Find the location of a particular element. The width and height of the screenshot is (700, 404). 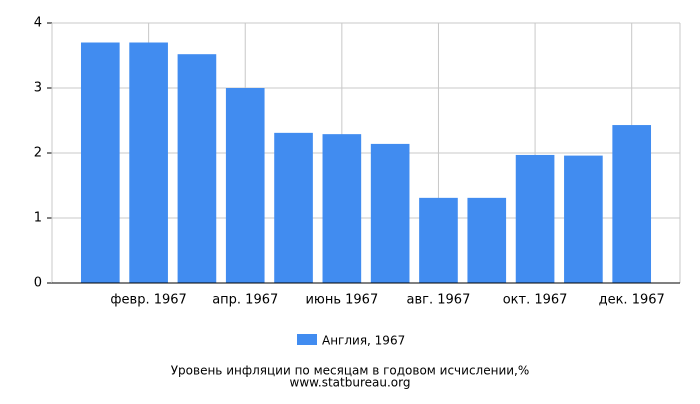

x-tick-label: дек. 1967 is located at coordinates (632, 300).